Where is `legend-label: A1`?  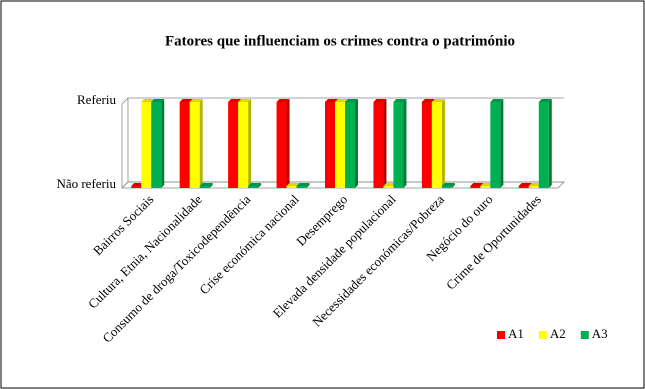 legend-label: A1 is located at coordinates (516, 333).